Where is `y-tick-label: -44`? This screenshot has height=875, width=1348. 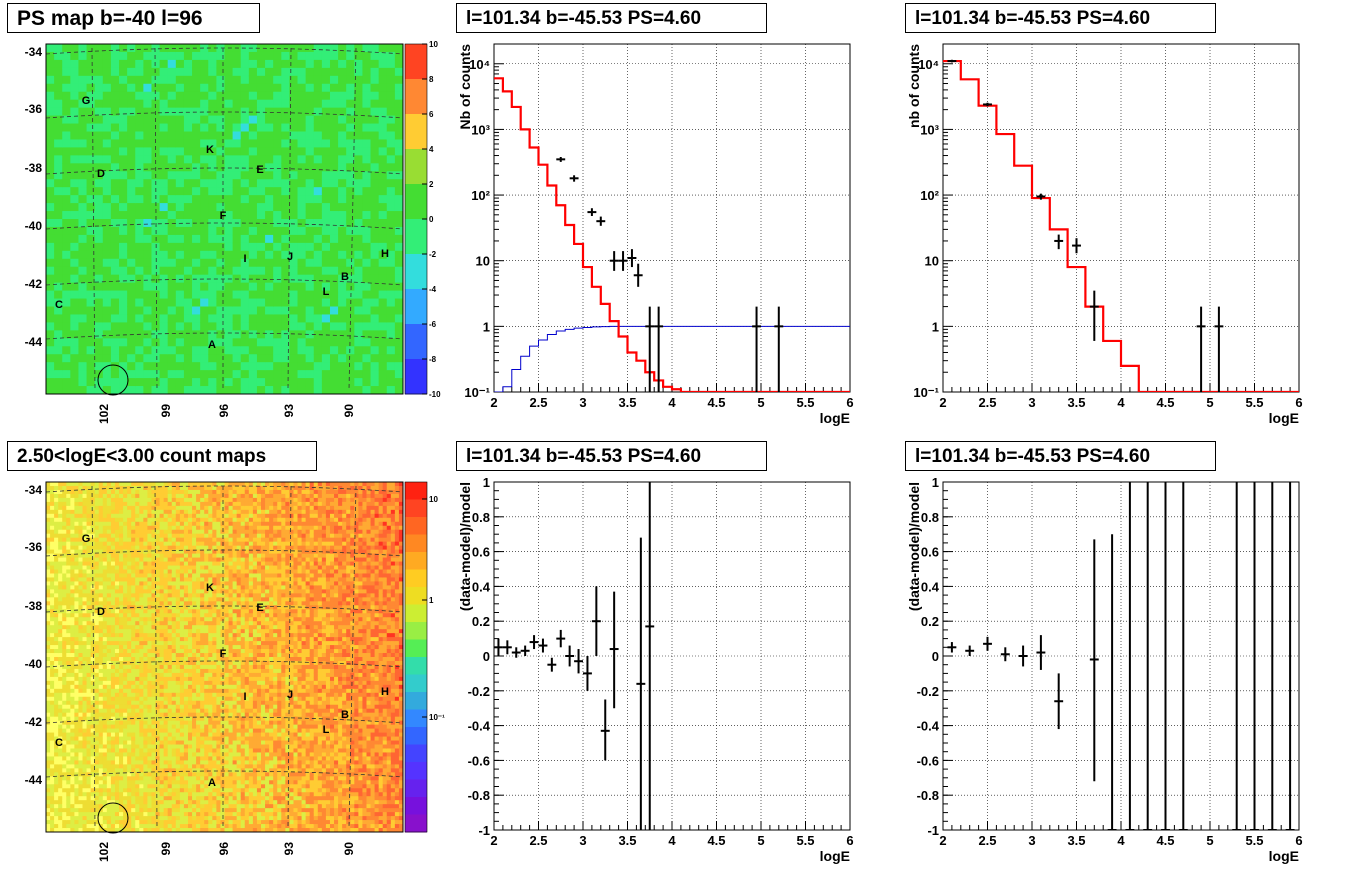 y-tick-label: -44 is located at coordinates (34, 342).